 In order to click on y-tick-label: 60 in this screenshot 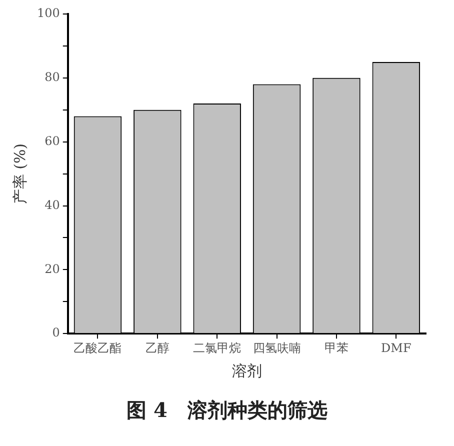, I will do `click(52, 141)`.